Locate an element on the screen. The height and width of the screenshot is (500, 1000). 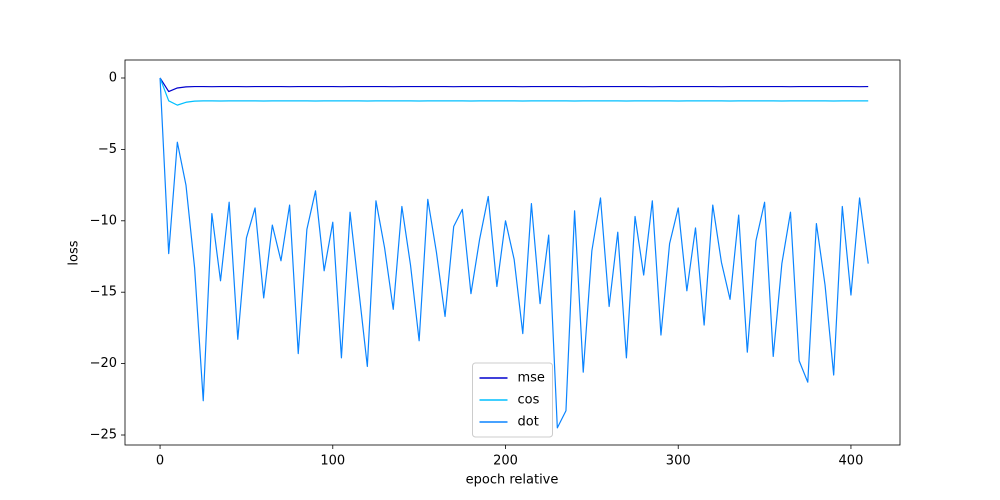
y-tick-label: −5 is located at coordinates (107, 149).